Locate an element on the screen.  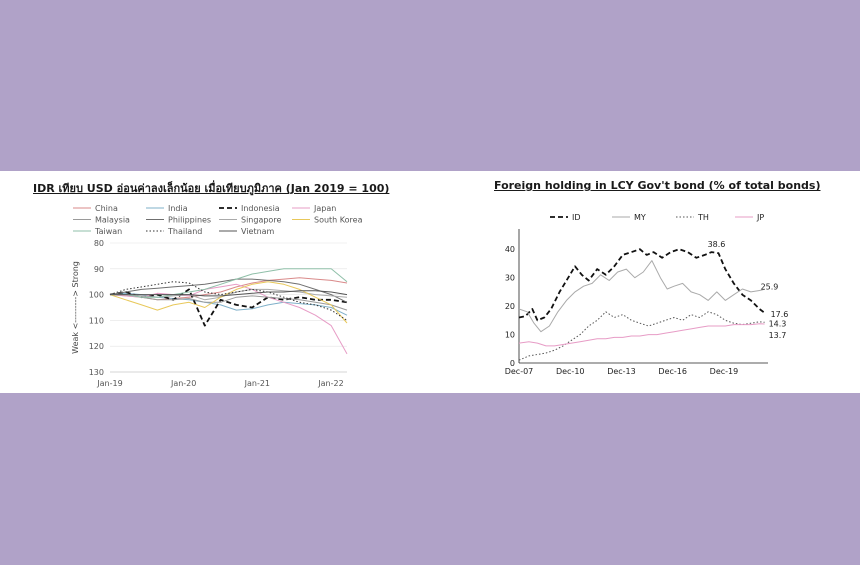
y-tick-label: 30 is located at coordinates (510, 278).